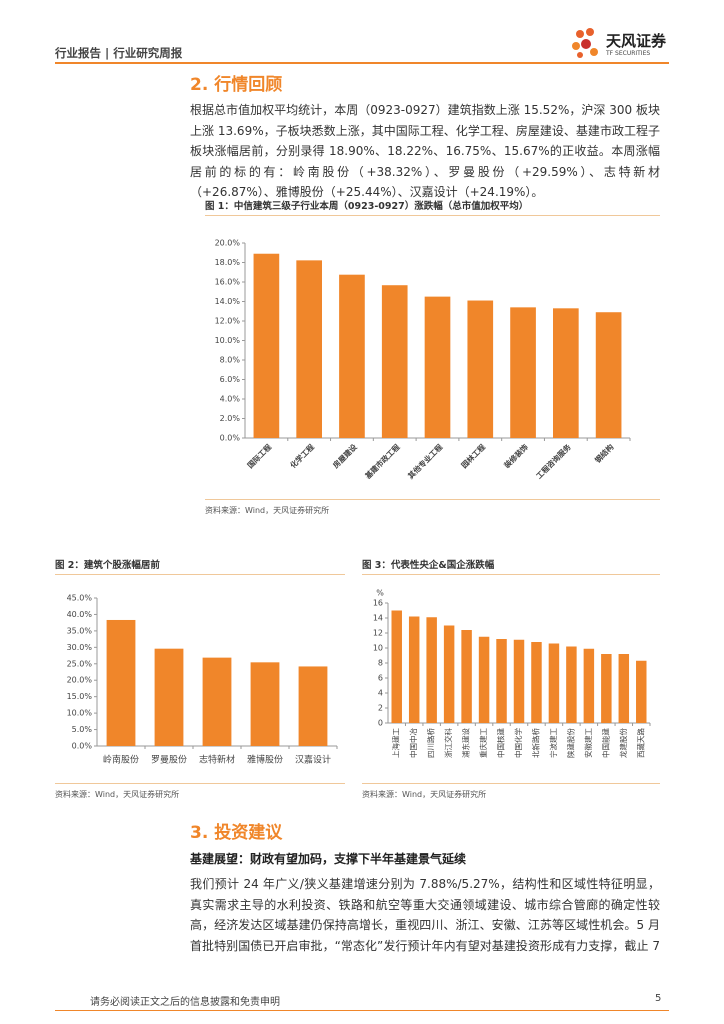 Image resolution: width=724 pixels, height=1024 pixels. What do you see at coordinates (605, 743) in the screenshot?
I see `x-tick-label: 中国能建` at bounding box center [605, 743].